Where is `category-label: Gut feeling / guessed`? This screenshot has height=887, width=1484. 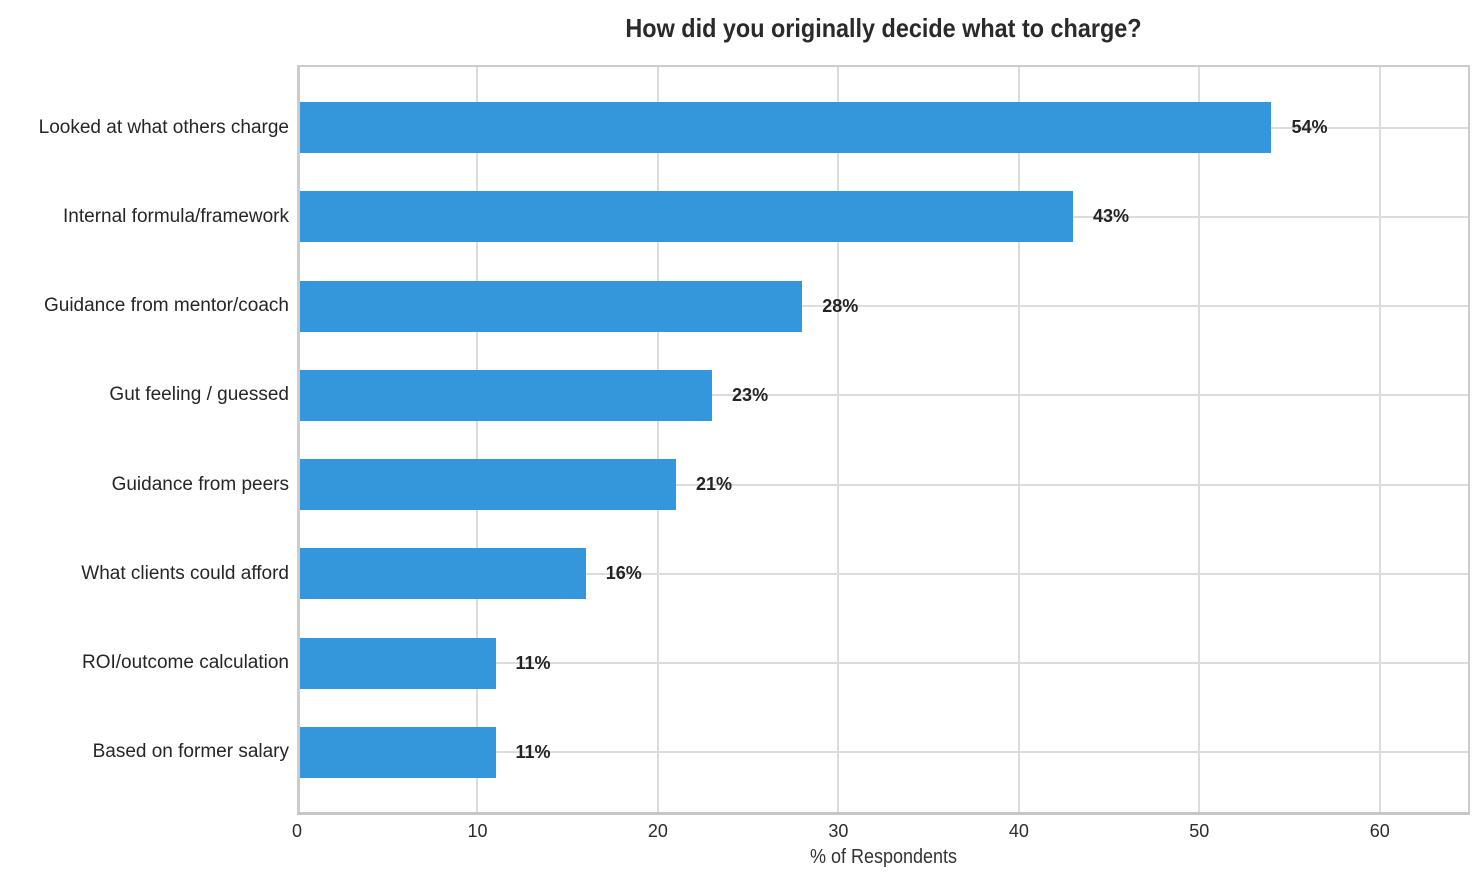
category-label: Gut feeling / guessed is located at coordinates (199, 395).